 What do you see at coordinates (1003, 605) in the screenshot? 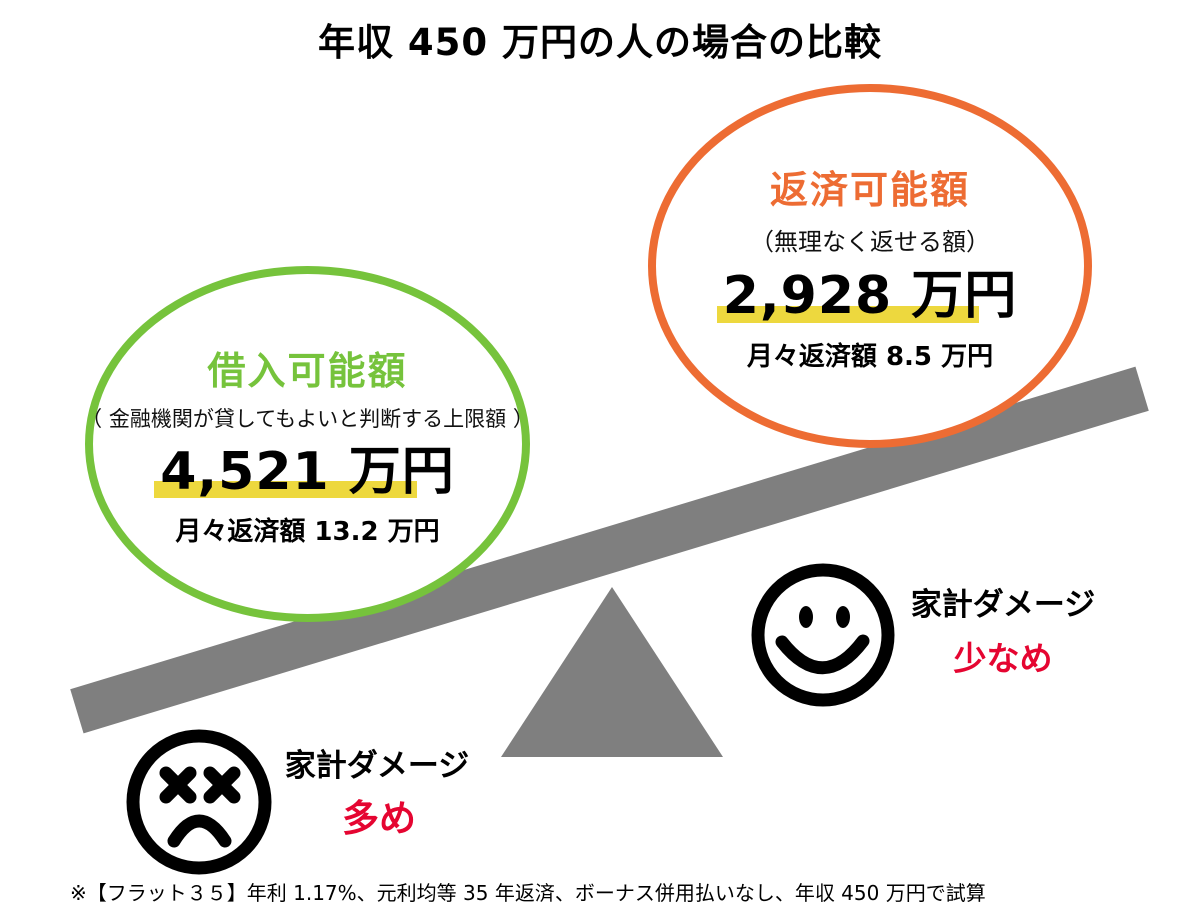
I see `right-damage-label: 家計ダメージ` at bounding box center [1003, 605].